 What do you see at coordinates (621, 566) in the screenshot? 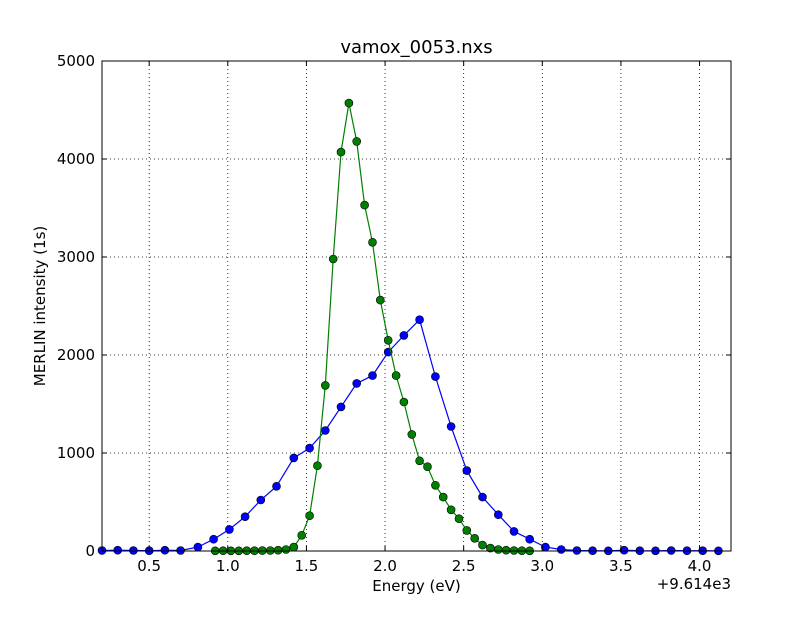
I see `x-tick-label: 3.5` at bounding box center [621, 566].